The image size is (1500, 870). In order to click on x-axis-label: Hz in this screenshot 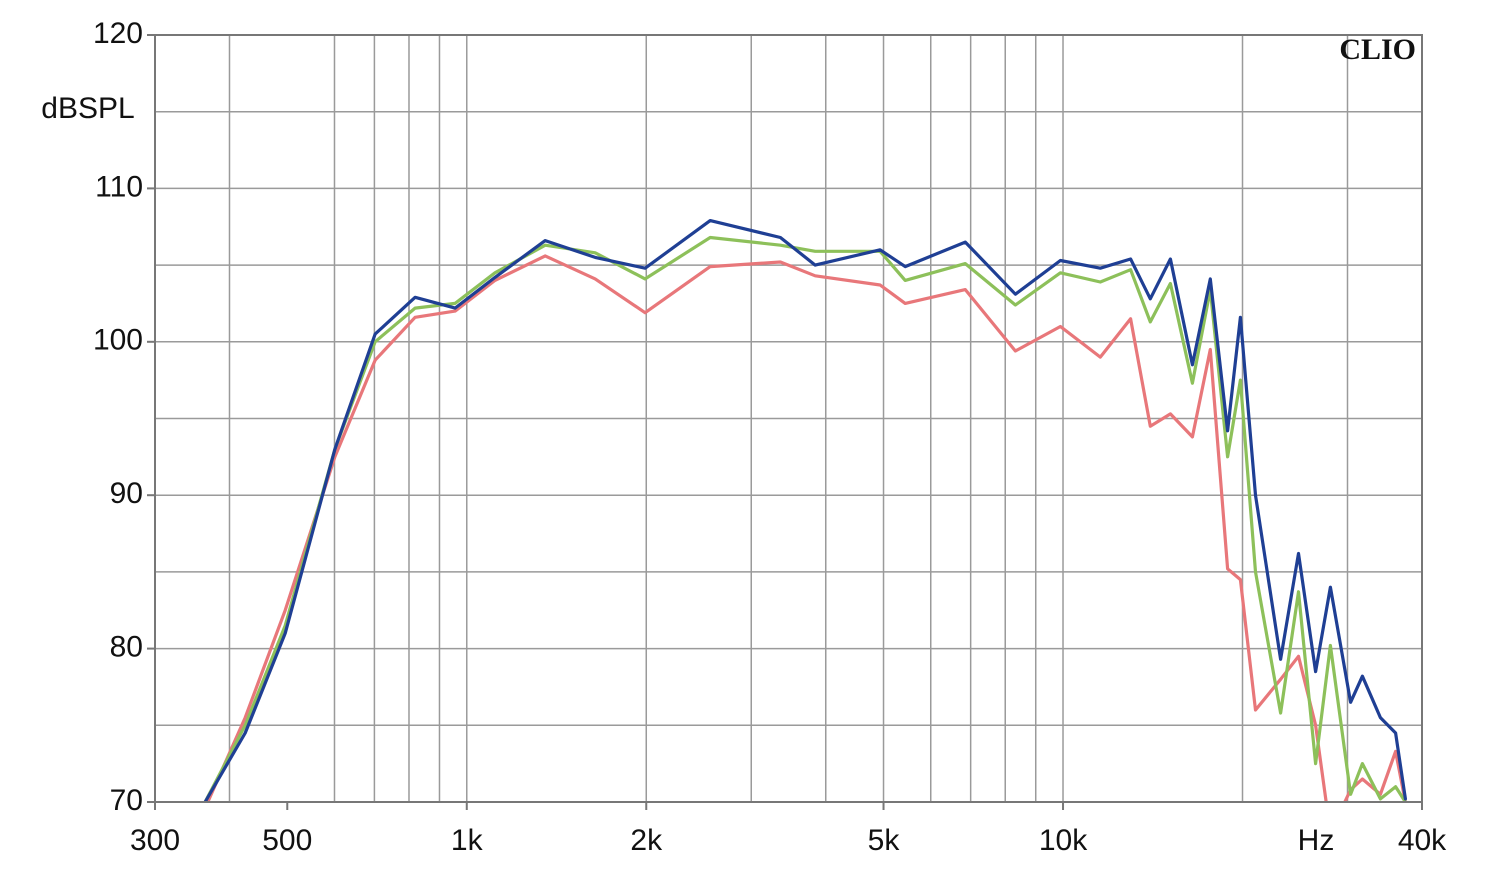, I will do `click(1316, 840)`.